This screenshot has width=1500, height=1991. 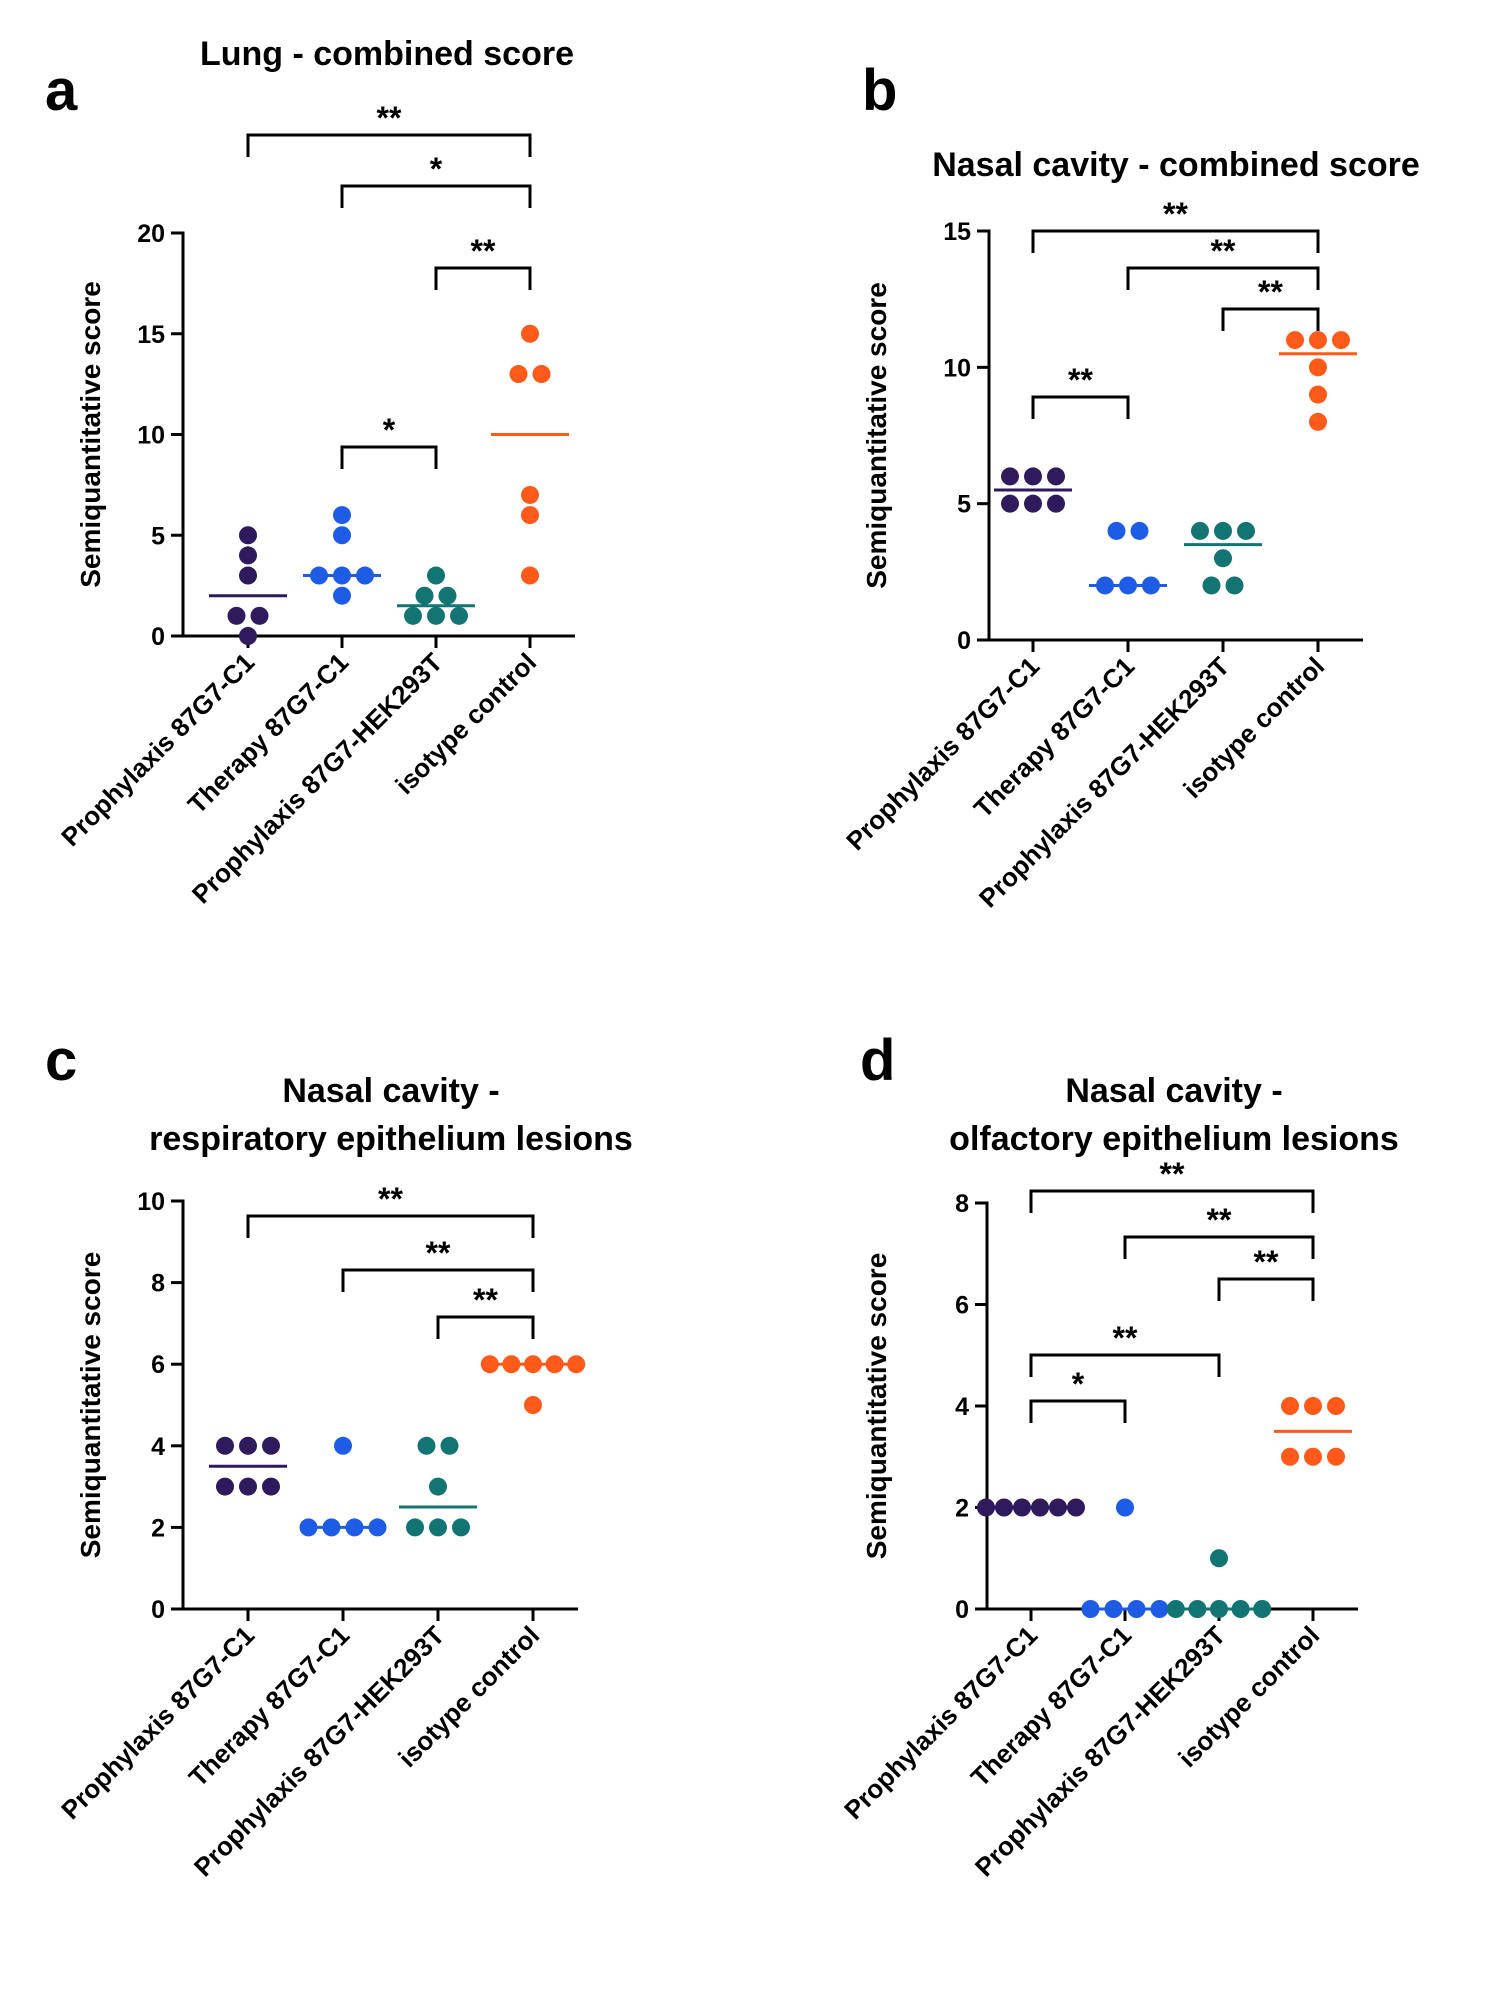 What do you see at coordinates (387, 54) in the screenshot?
I see `chart-title: Lung - combined score` at bounding box center [387, 54].